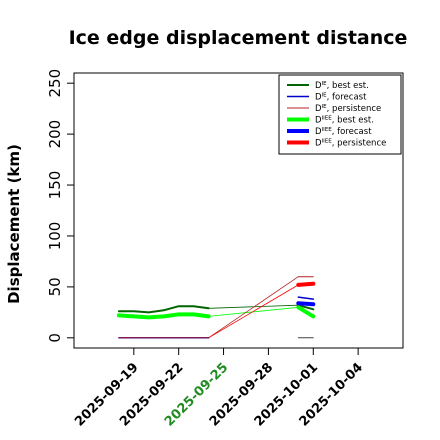 Image resolution: width=440 pixels, height=440 pixels. Describe the element at coordinates (60, 206) in the screenshot. I see `y-axis: 0 50 100 150 200 250` at that location.